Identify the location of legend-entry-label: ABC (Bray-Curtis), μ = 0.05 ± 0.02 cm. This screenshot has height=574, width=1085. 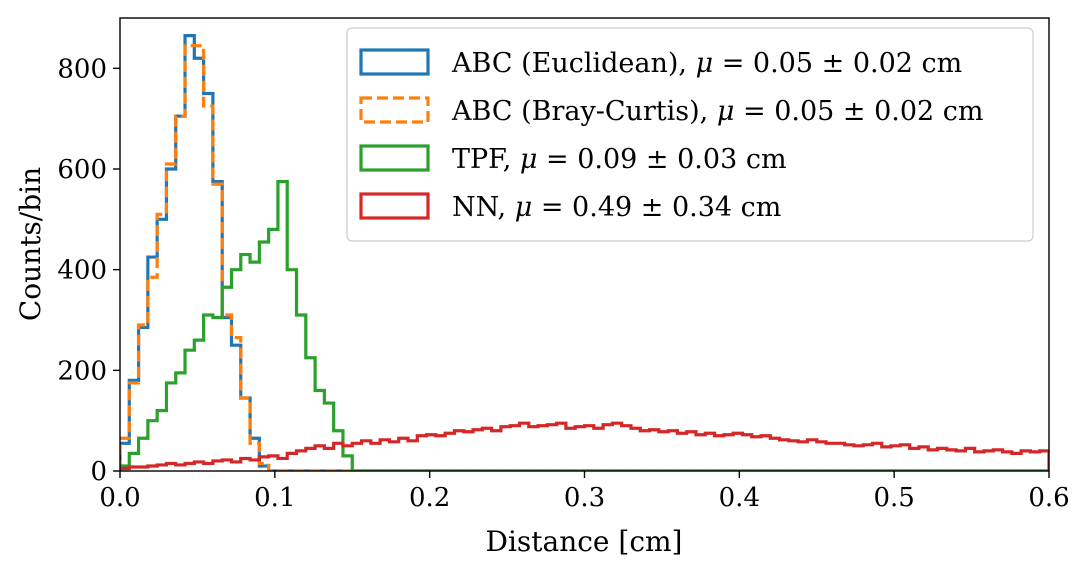
(717, 111).